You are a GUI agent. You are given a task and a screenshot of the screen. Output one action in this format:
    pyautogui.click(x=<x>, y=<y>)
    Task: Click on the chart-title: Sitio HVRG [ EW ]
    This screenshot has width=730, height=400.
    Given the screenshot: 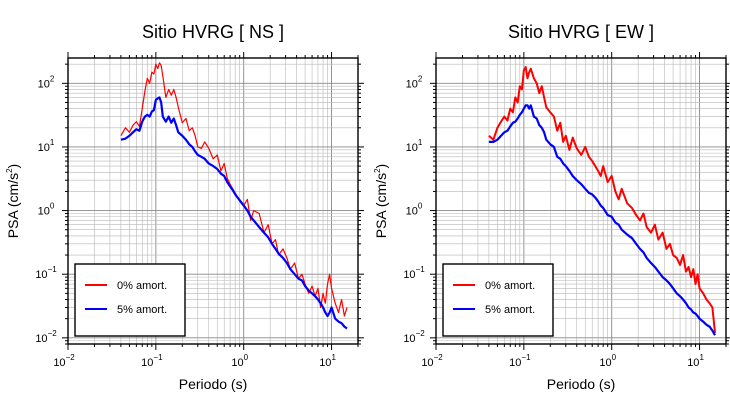 What is the action you would take?
    pyautogui.click(x=581, y=32)
    